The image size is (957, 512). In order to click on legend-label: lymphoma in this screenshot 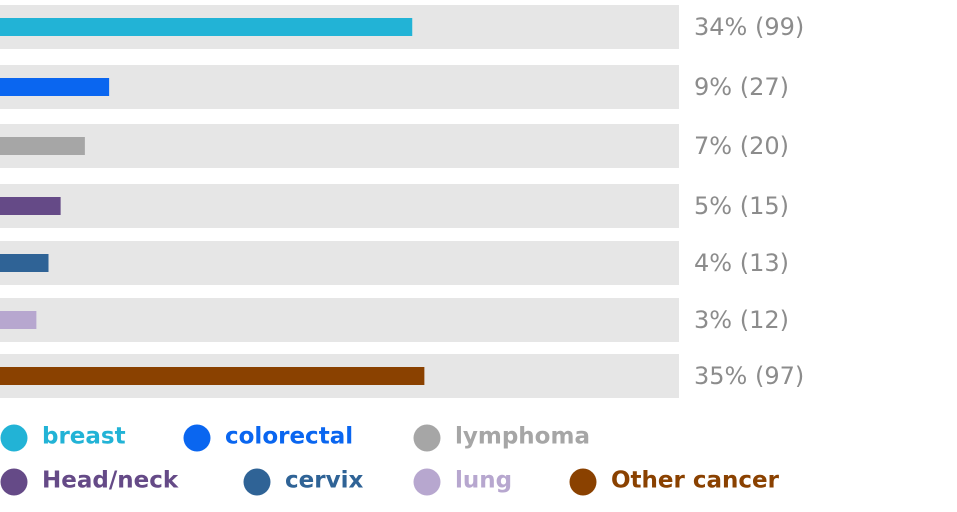, I will do `click(522, 437)`.